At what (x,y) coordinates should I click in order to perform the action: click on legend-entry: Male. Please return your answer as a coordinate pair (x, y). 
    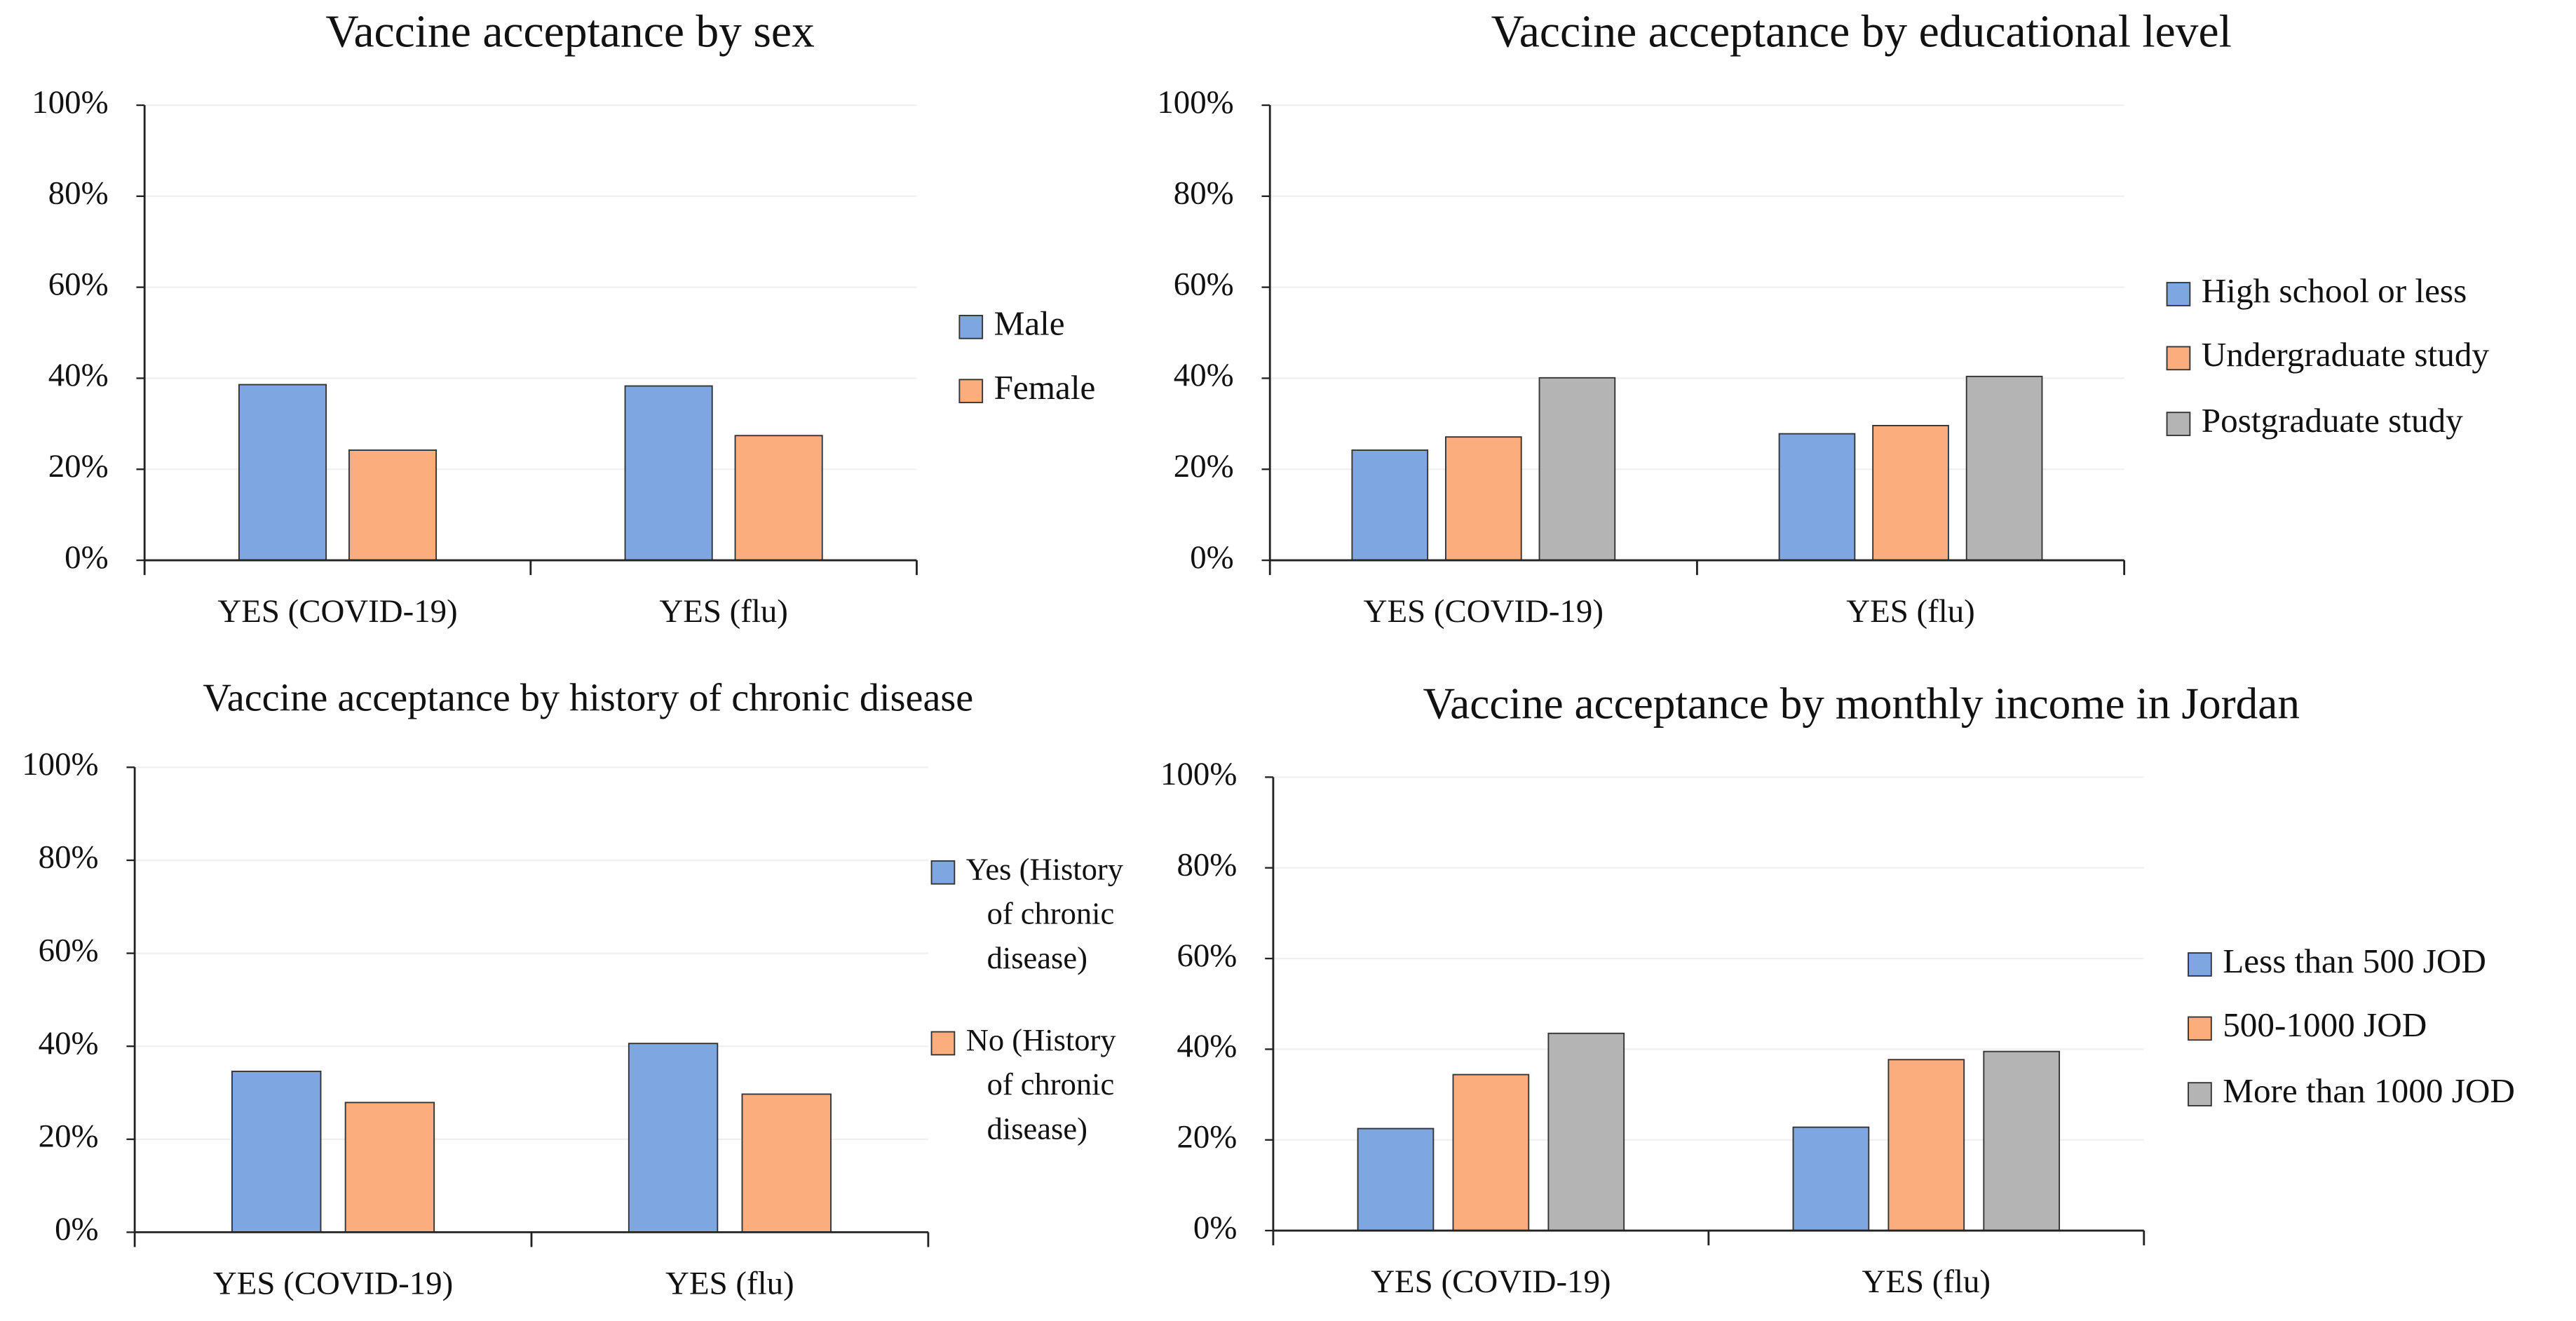
    Looking at the image, I should click on (1011, 323).